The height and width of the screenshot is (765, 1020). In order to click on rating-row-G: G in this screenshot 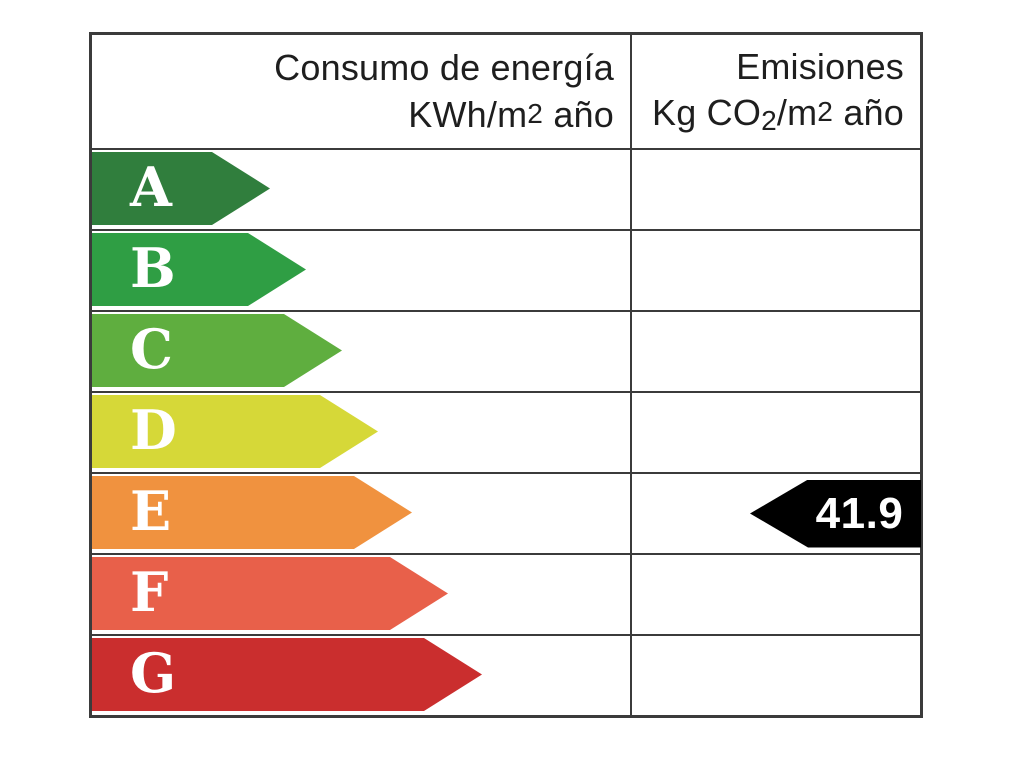, I will do `click(506, 675)`.